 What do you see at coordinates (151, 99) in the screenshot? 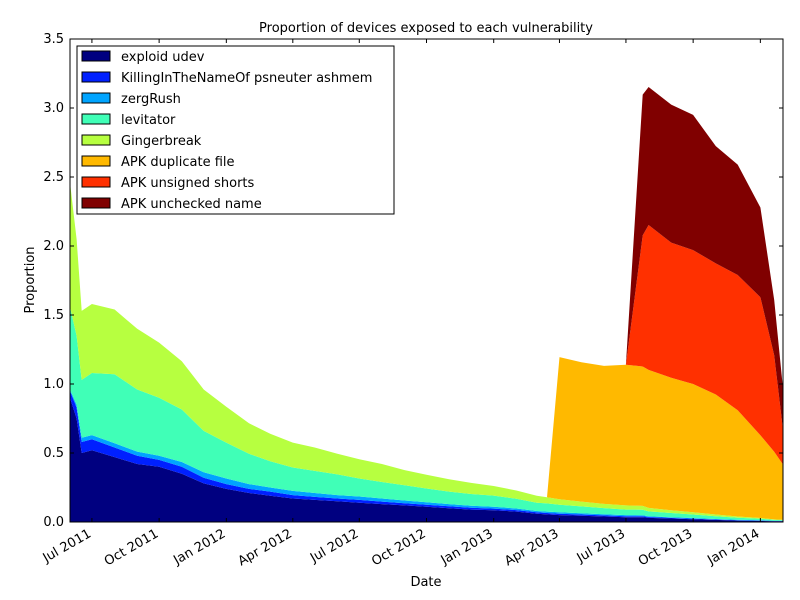
I see `legend-label: zergRush` at bounding box center [151, 99].